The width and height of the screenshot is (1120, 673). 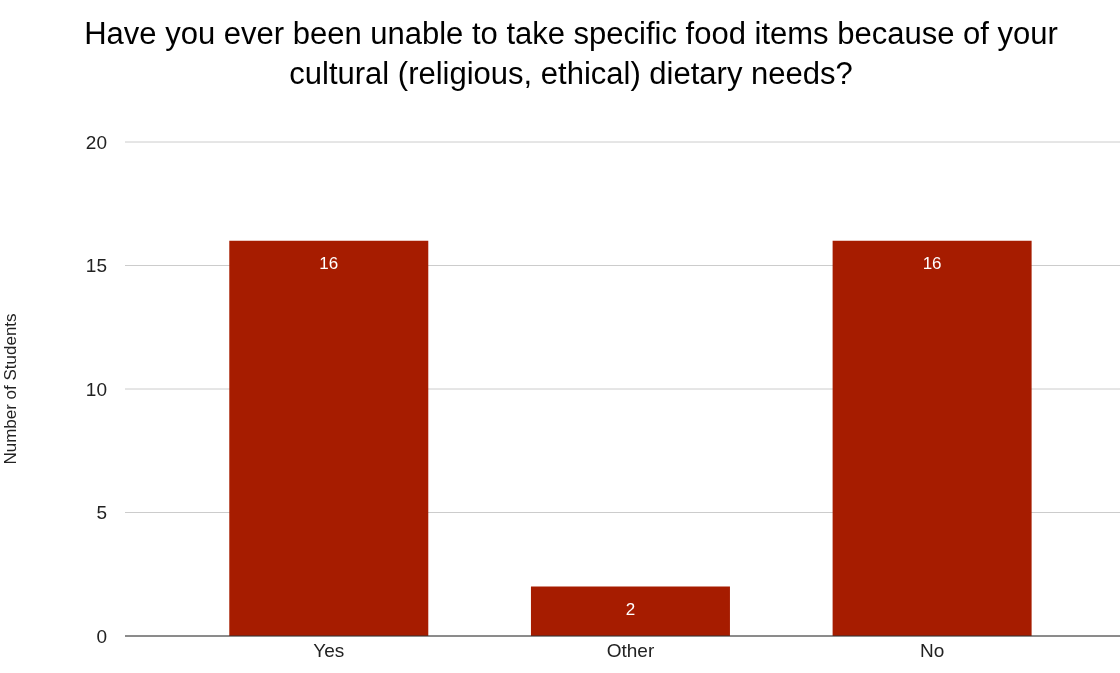 What do you see at coordinates (96, 266) in the screenshot?
I see `y-tick-label: 15` at bounding box center [96, 266].